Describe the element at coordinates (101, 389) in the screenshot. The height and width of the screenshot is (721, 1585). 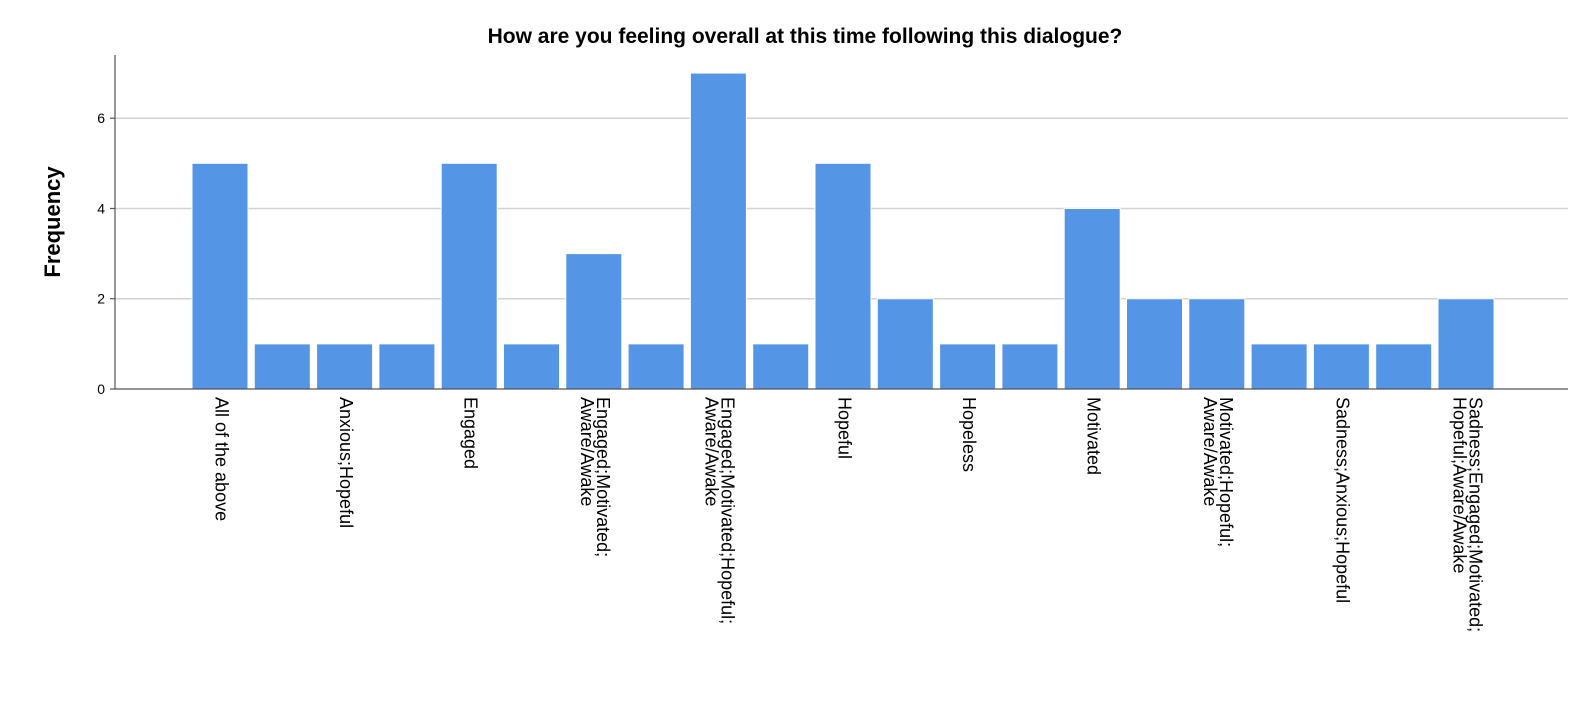
I see `y-tick-label: 0` at that location.